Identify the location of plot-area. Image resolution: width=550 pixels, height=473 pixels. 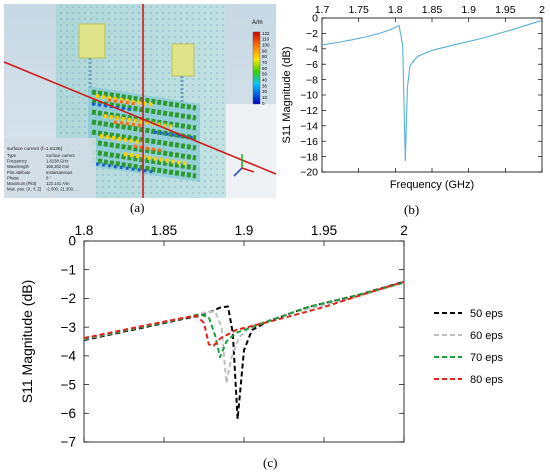
(432, 95).